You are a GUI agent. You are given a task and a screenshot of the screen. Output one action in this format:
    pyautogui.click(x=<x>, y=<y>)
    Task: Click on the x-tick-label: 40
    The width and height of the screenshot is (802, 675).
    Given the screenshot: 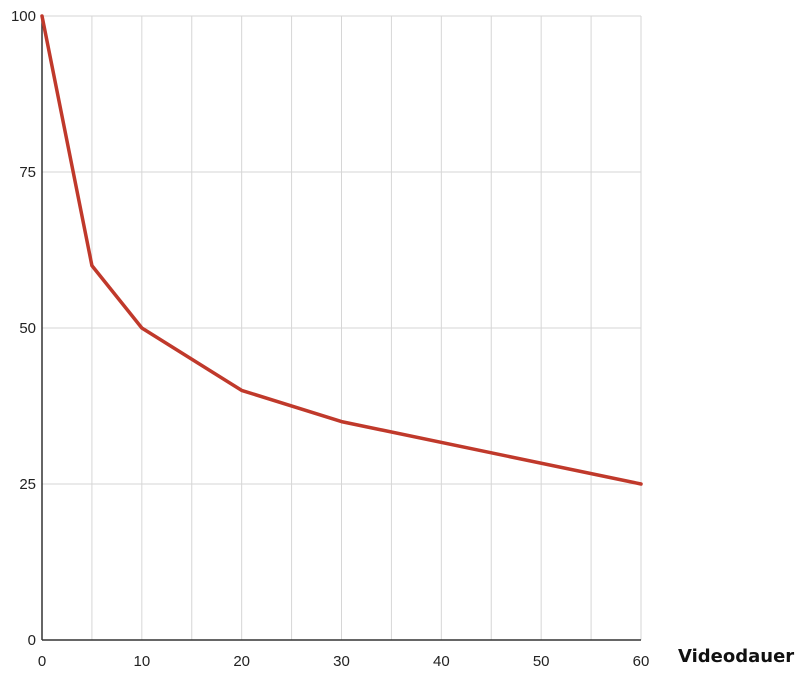 What is the action you would take?
    pyautogui.click(x=441, y=661)
    